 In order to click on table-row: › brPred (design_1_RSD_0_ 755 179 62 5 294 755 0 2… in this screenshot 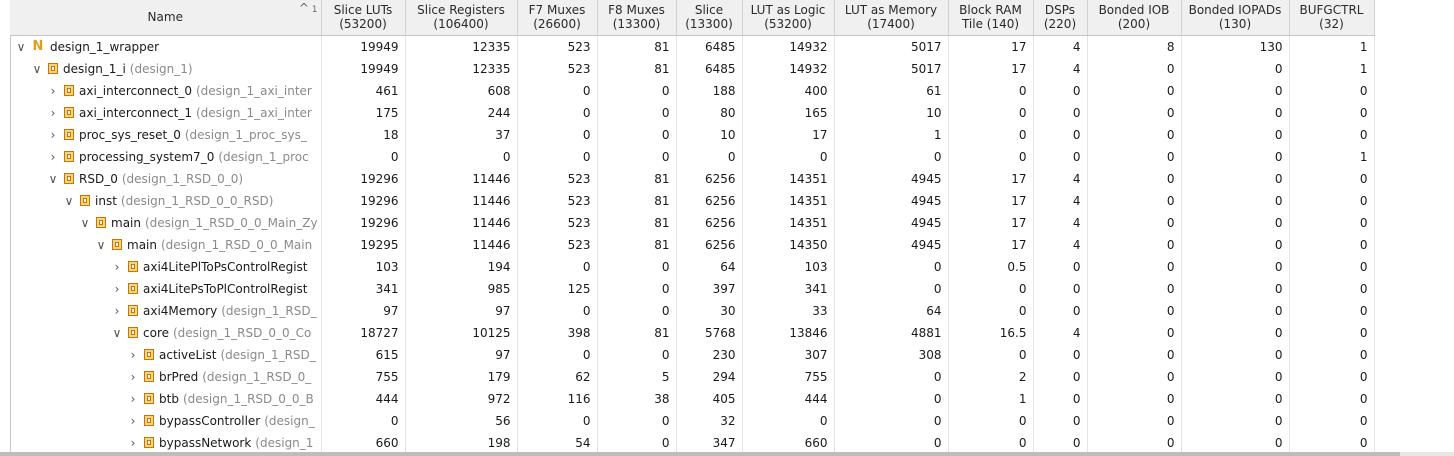, I will do `click(692, 376)`.